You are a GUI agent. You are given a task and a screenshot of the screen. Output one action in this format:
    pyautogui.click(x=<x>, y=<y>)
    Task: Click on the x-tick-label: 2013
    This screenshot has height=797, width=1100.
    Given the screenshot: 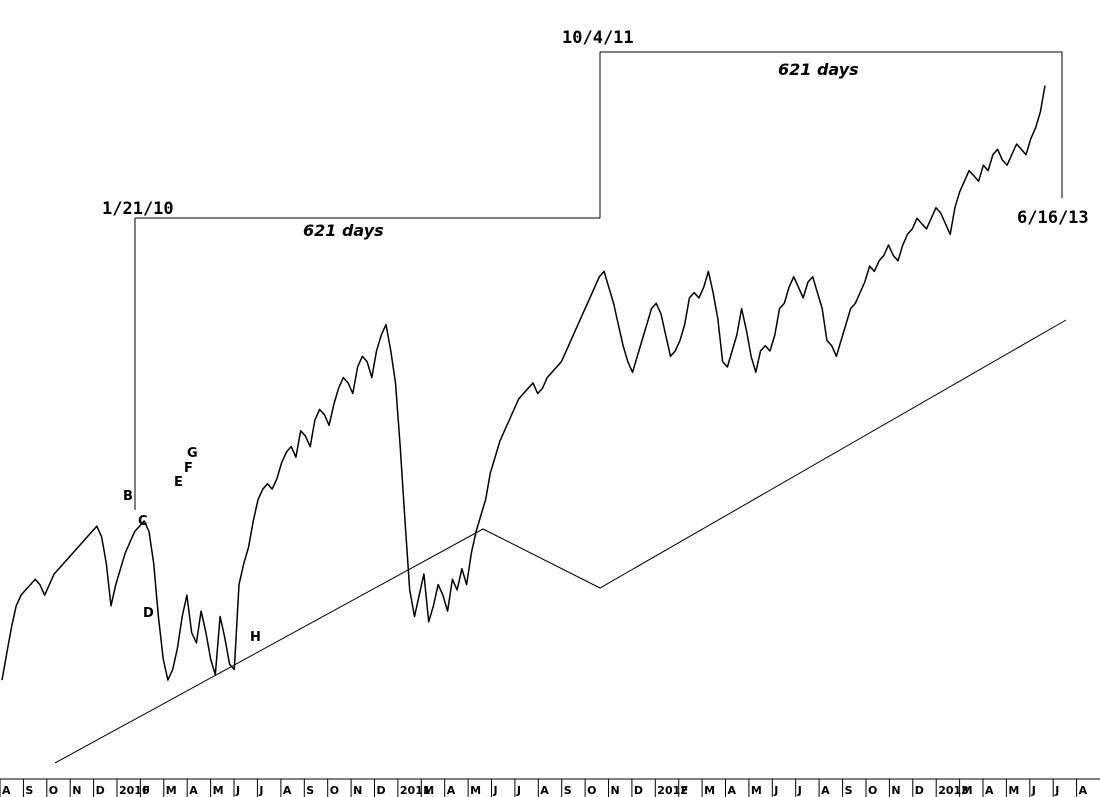 What is the action you would take?
    pyautogui.click(x=953, y=790)
    